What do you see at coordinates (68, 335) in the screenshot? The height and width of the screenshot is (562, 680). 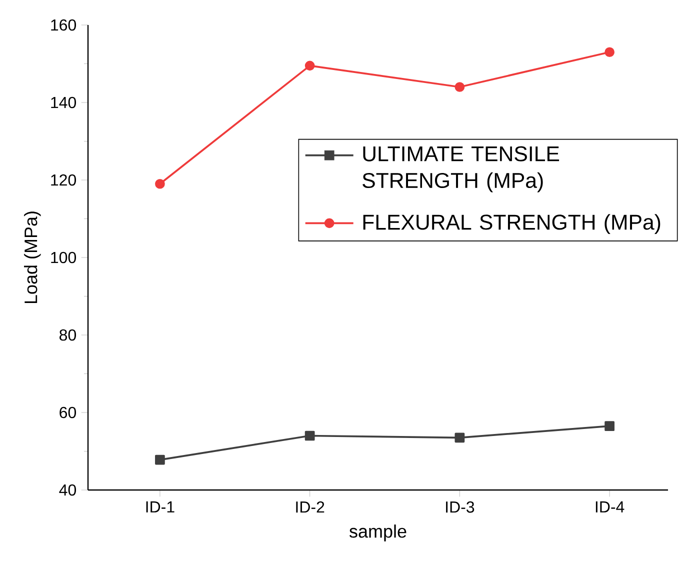 I see `y-tick-label: 80` at bounding box center [68, 335].